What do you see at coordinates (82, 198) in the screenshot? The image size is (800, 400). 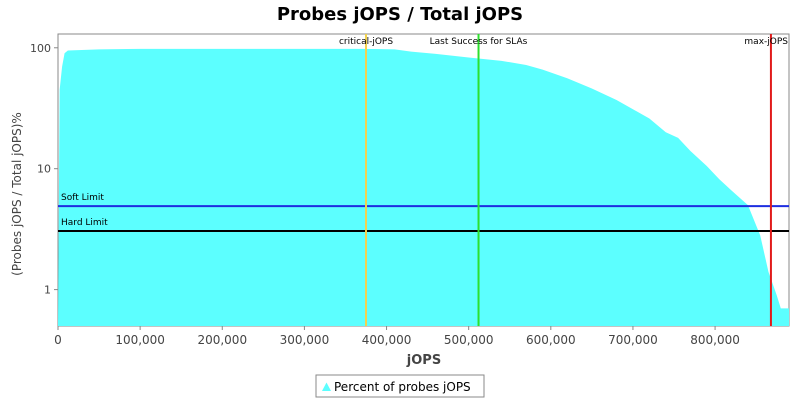 I see `reference-line-label-3: Soft Limit` at bounding box center [82, 198].